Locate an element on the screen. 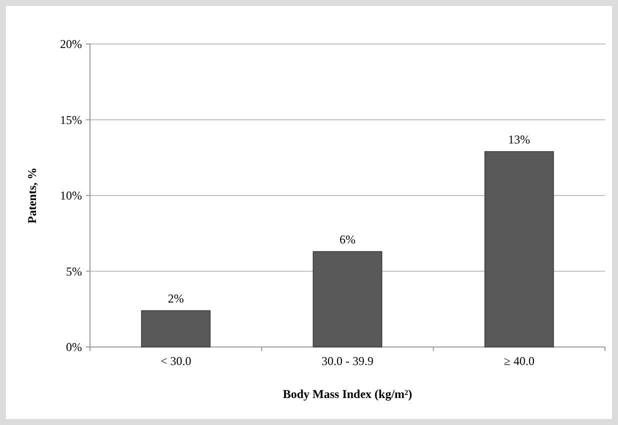 The width and height of the screenshot is (618, 425). data-label: 6% is located at coordinates (348, 239).